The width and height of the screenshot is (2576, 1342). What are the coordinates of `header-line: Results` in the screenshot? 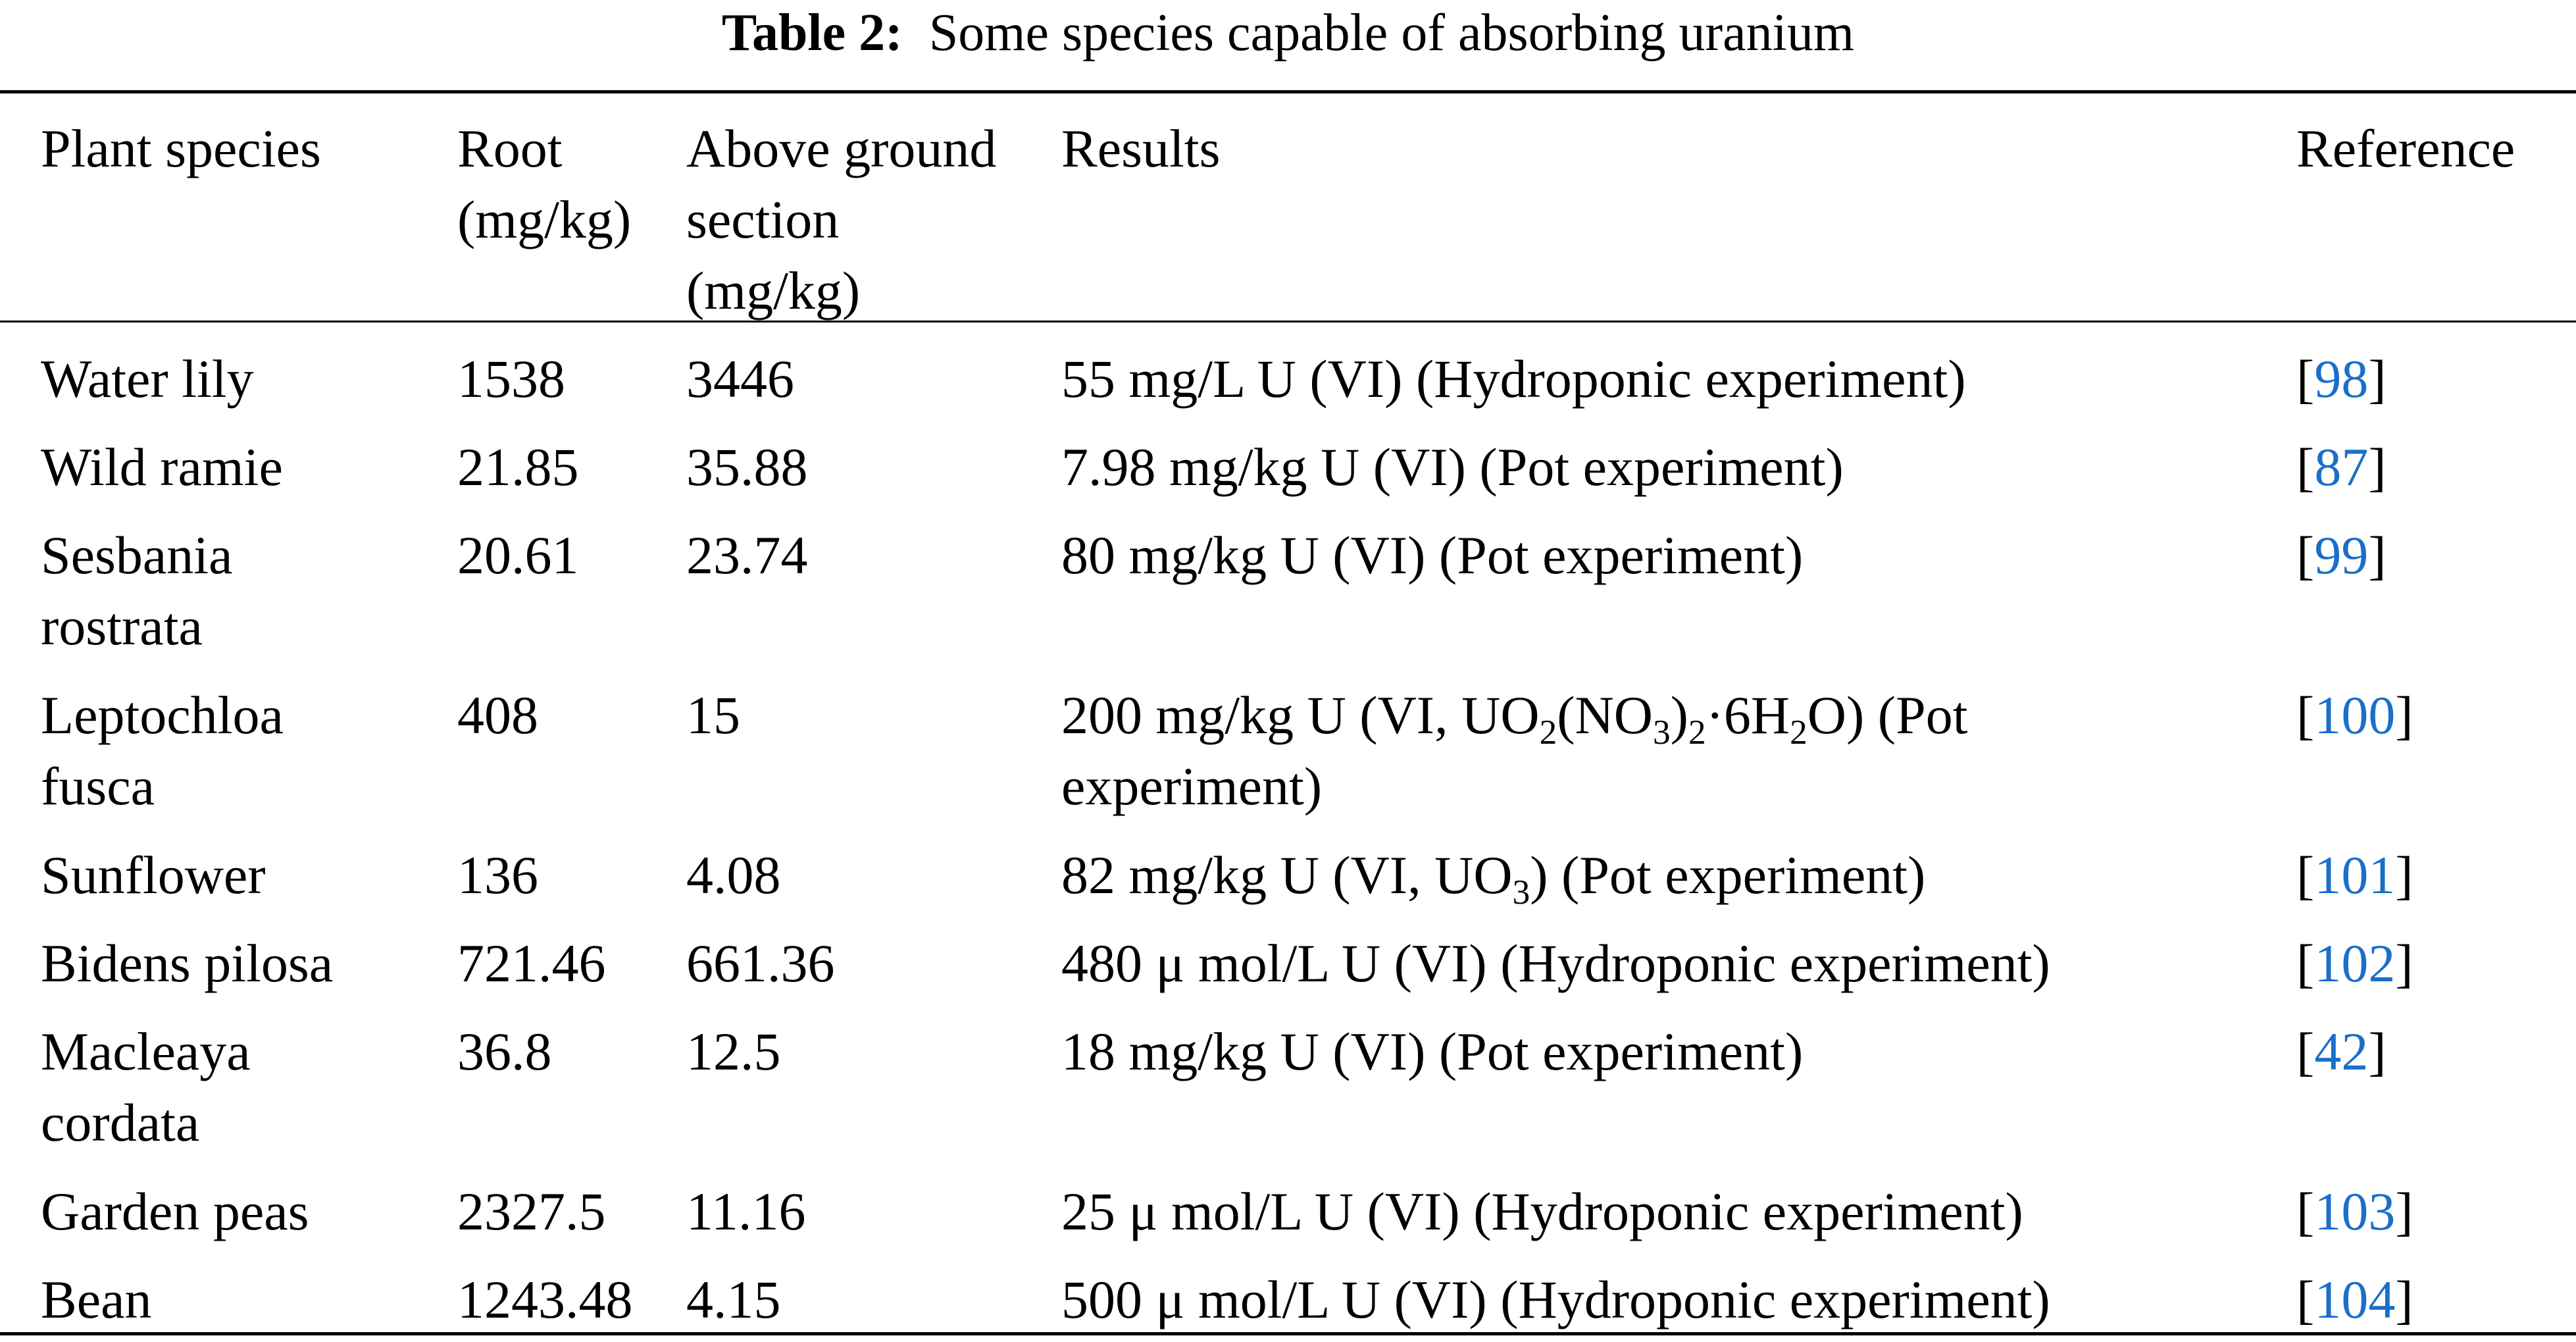 It's located at (1141, 148).